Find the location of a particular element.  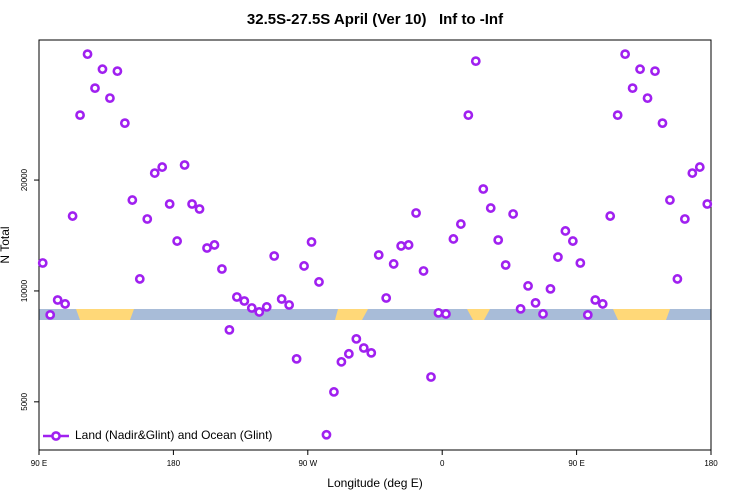

x-axis-label: Longitude (deg E) is located at coordinates (374, 483).